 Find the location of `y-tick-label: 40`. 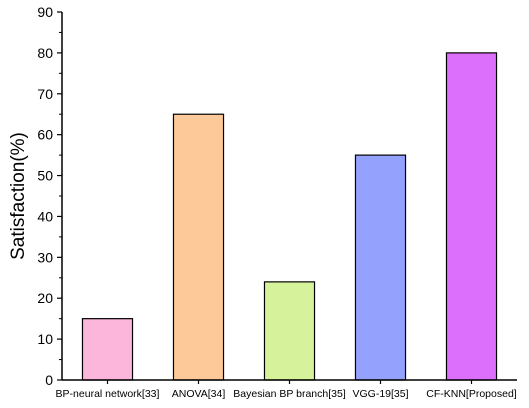

y-tick-label: 40 is located at coordinates (45, 216).